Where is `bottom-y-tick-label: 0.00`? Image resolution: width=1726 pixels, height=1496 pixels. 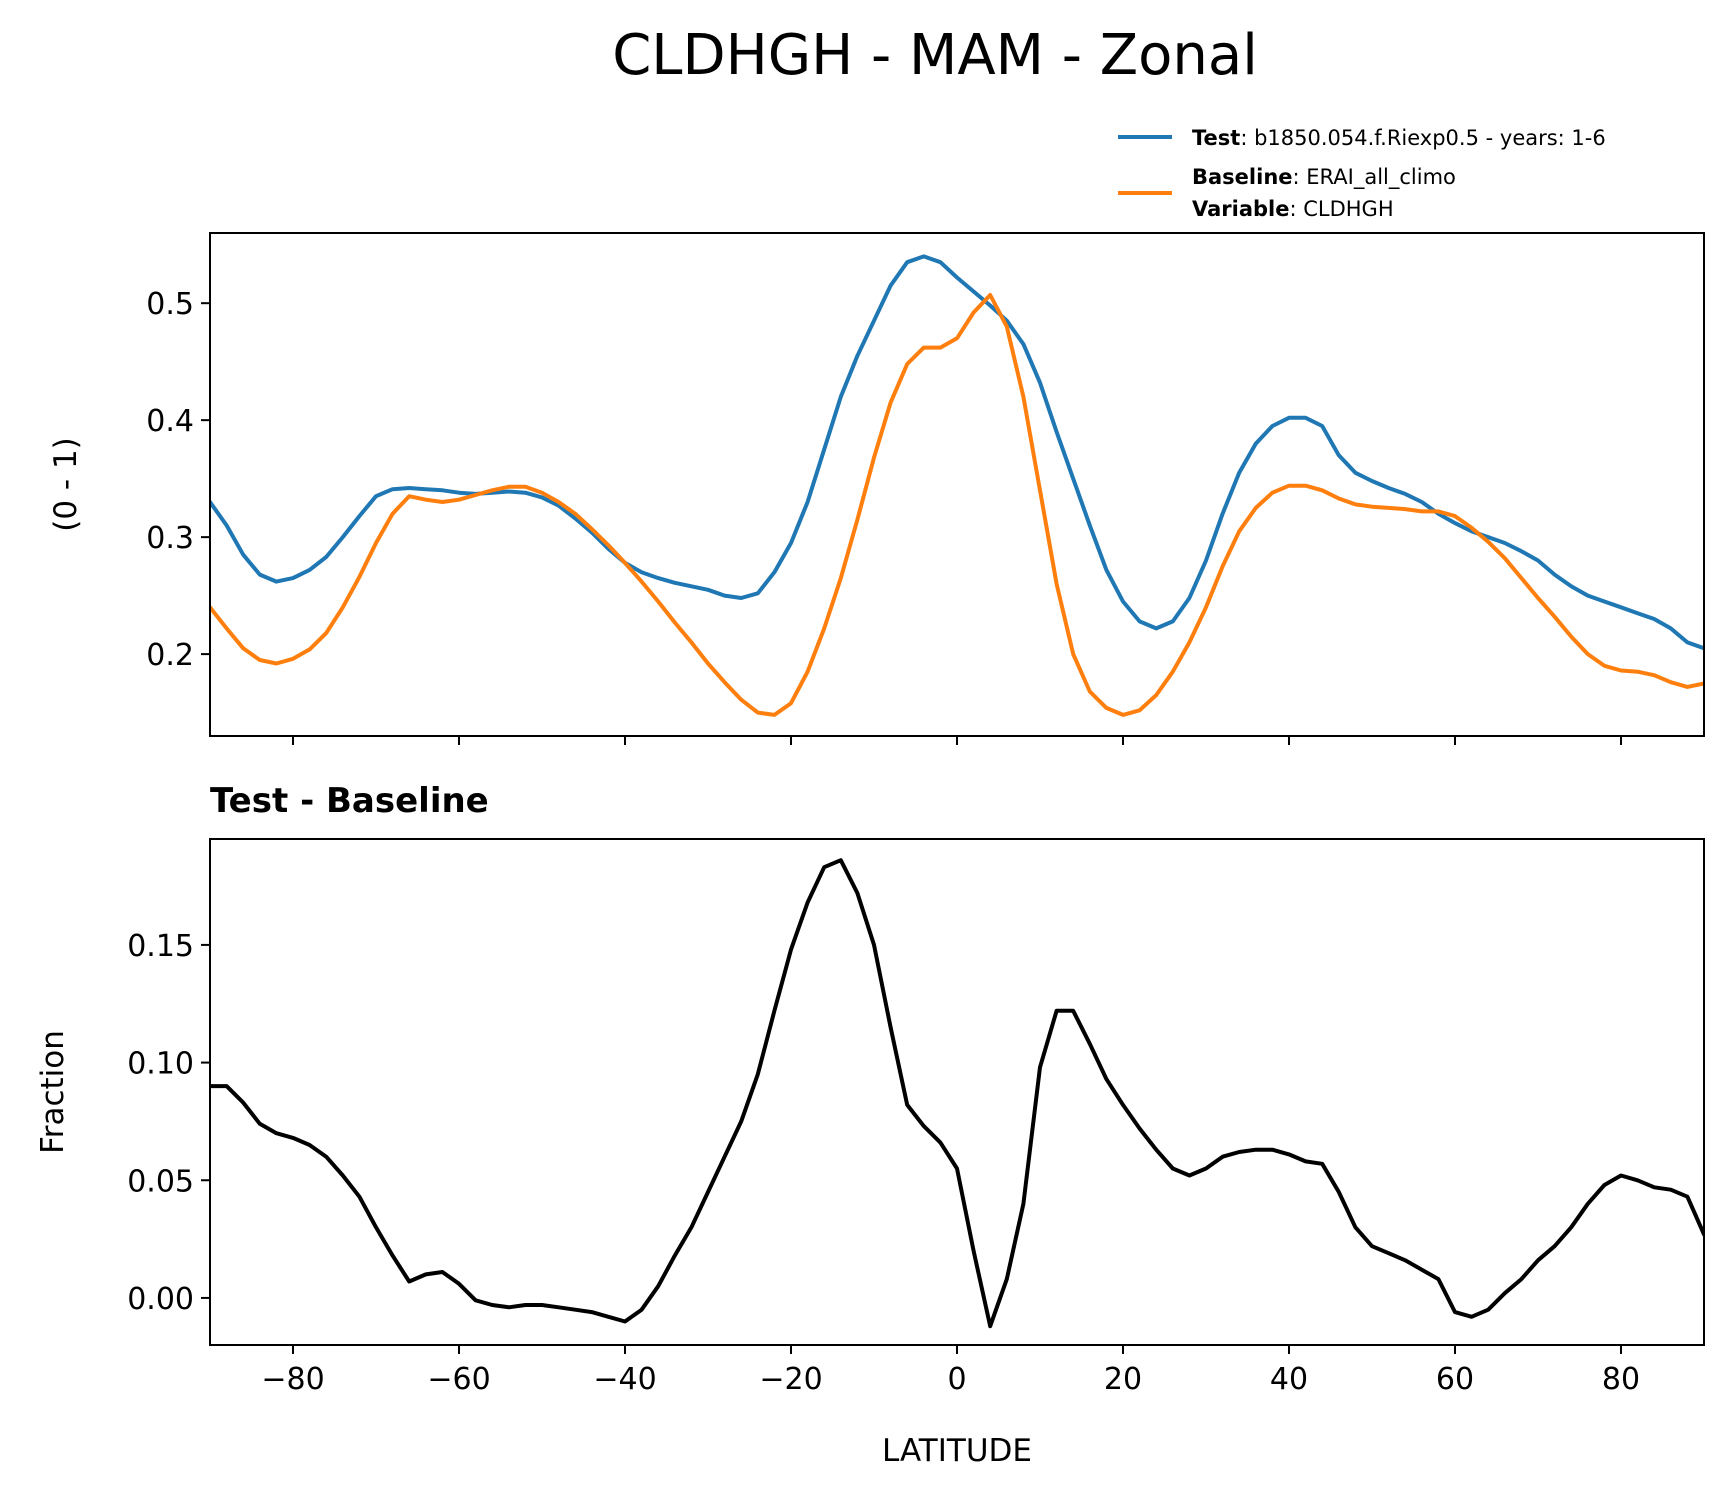 bottom-y-tick-label: 0.00 is located at coordinates (160, 1299).